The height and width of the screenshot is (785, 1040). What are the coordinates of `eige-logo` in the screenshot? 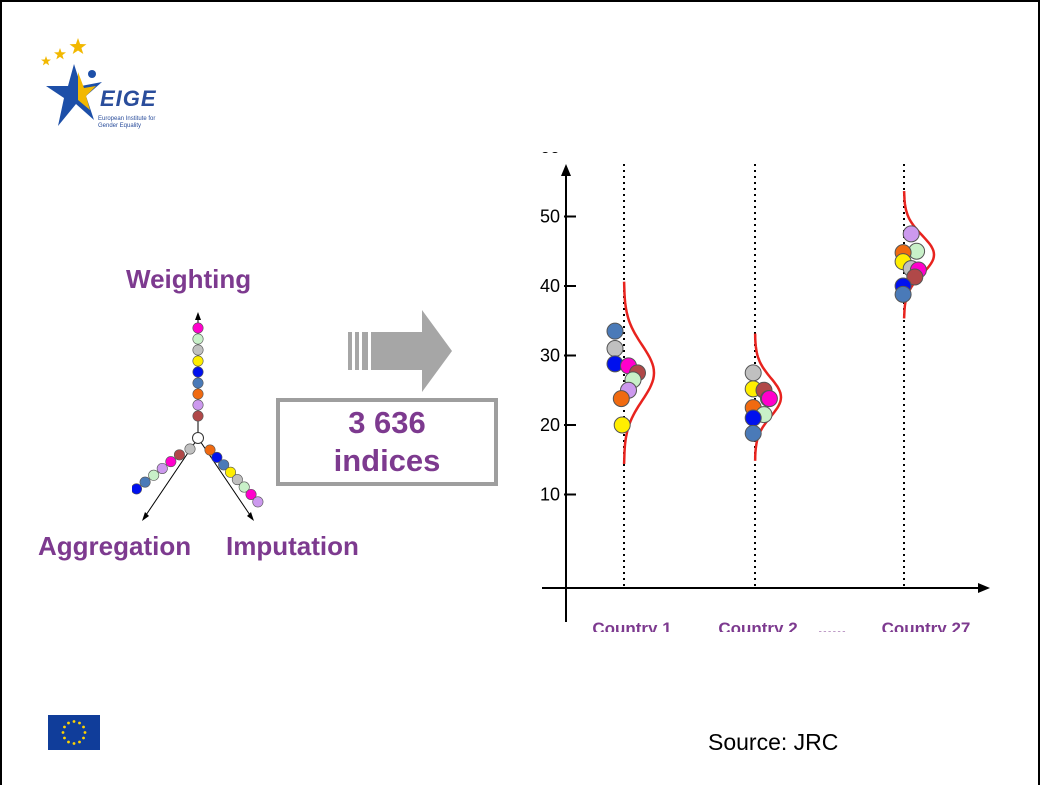 It's located at (98, 91).